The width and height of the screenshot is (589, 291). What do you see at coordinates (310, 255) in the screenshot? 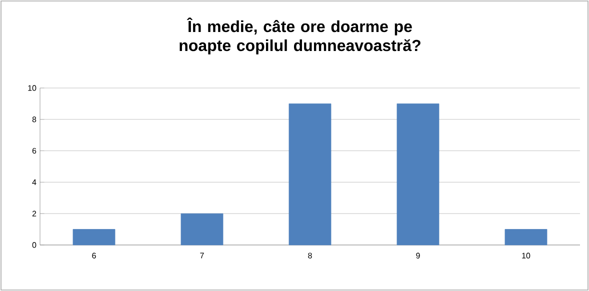
I see `x-tick-label: 8` at bounding box center [310, 255].